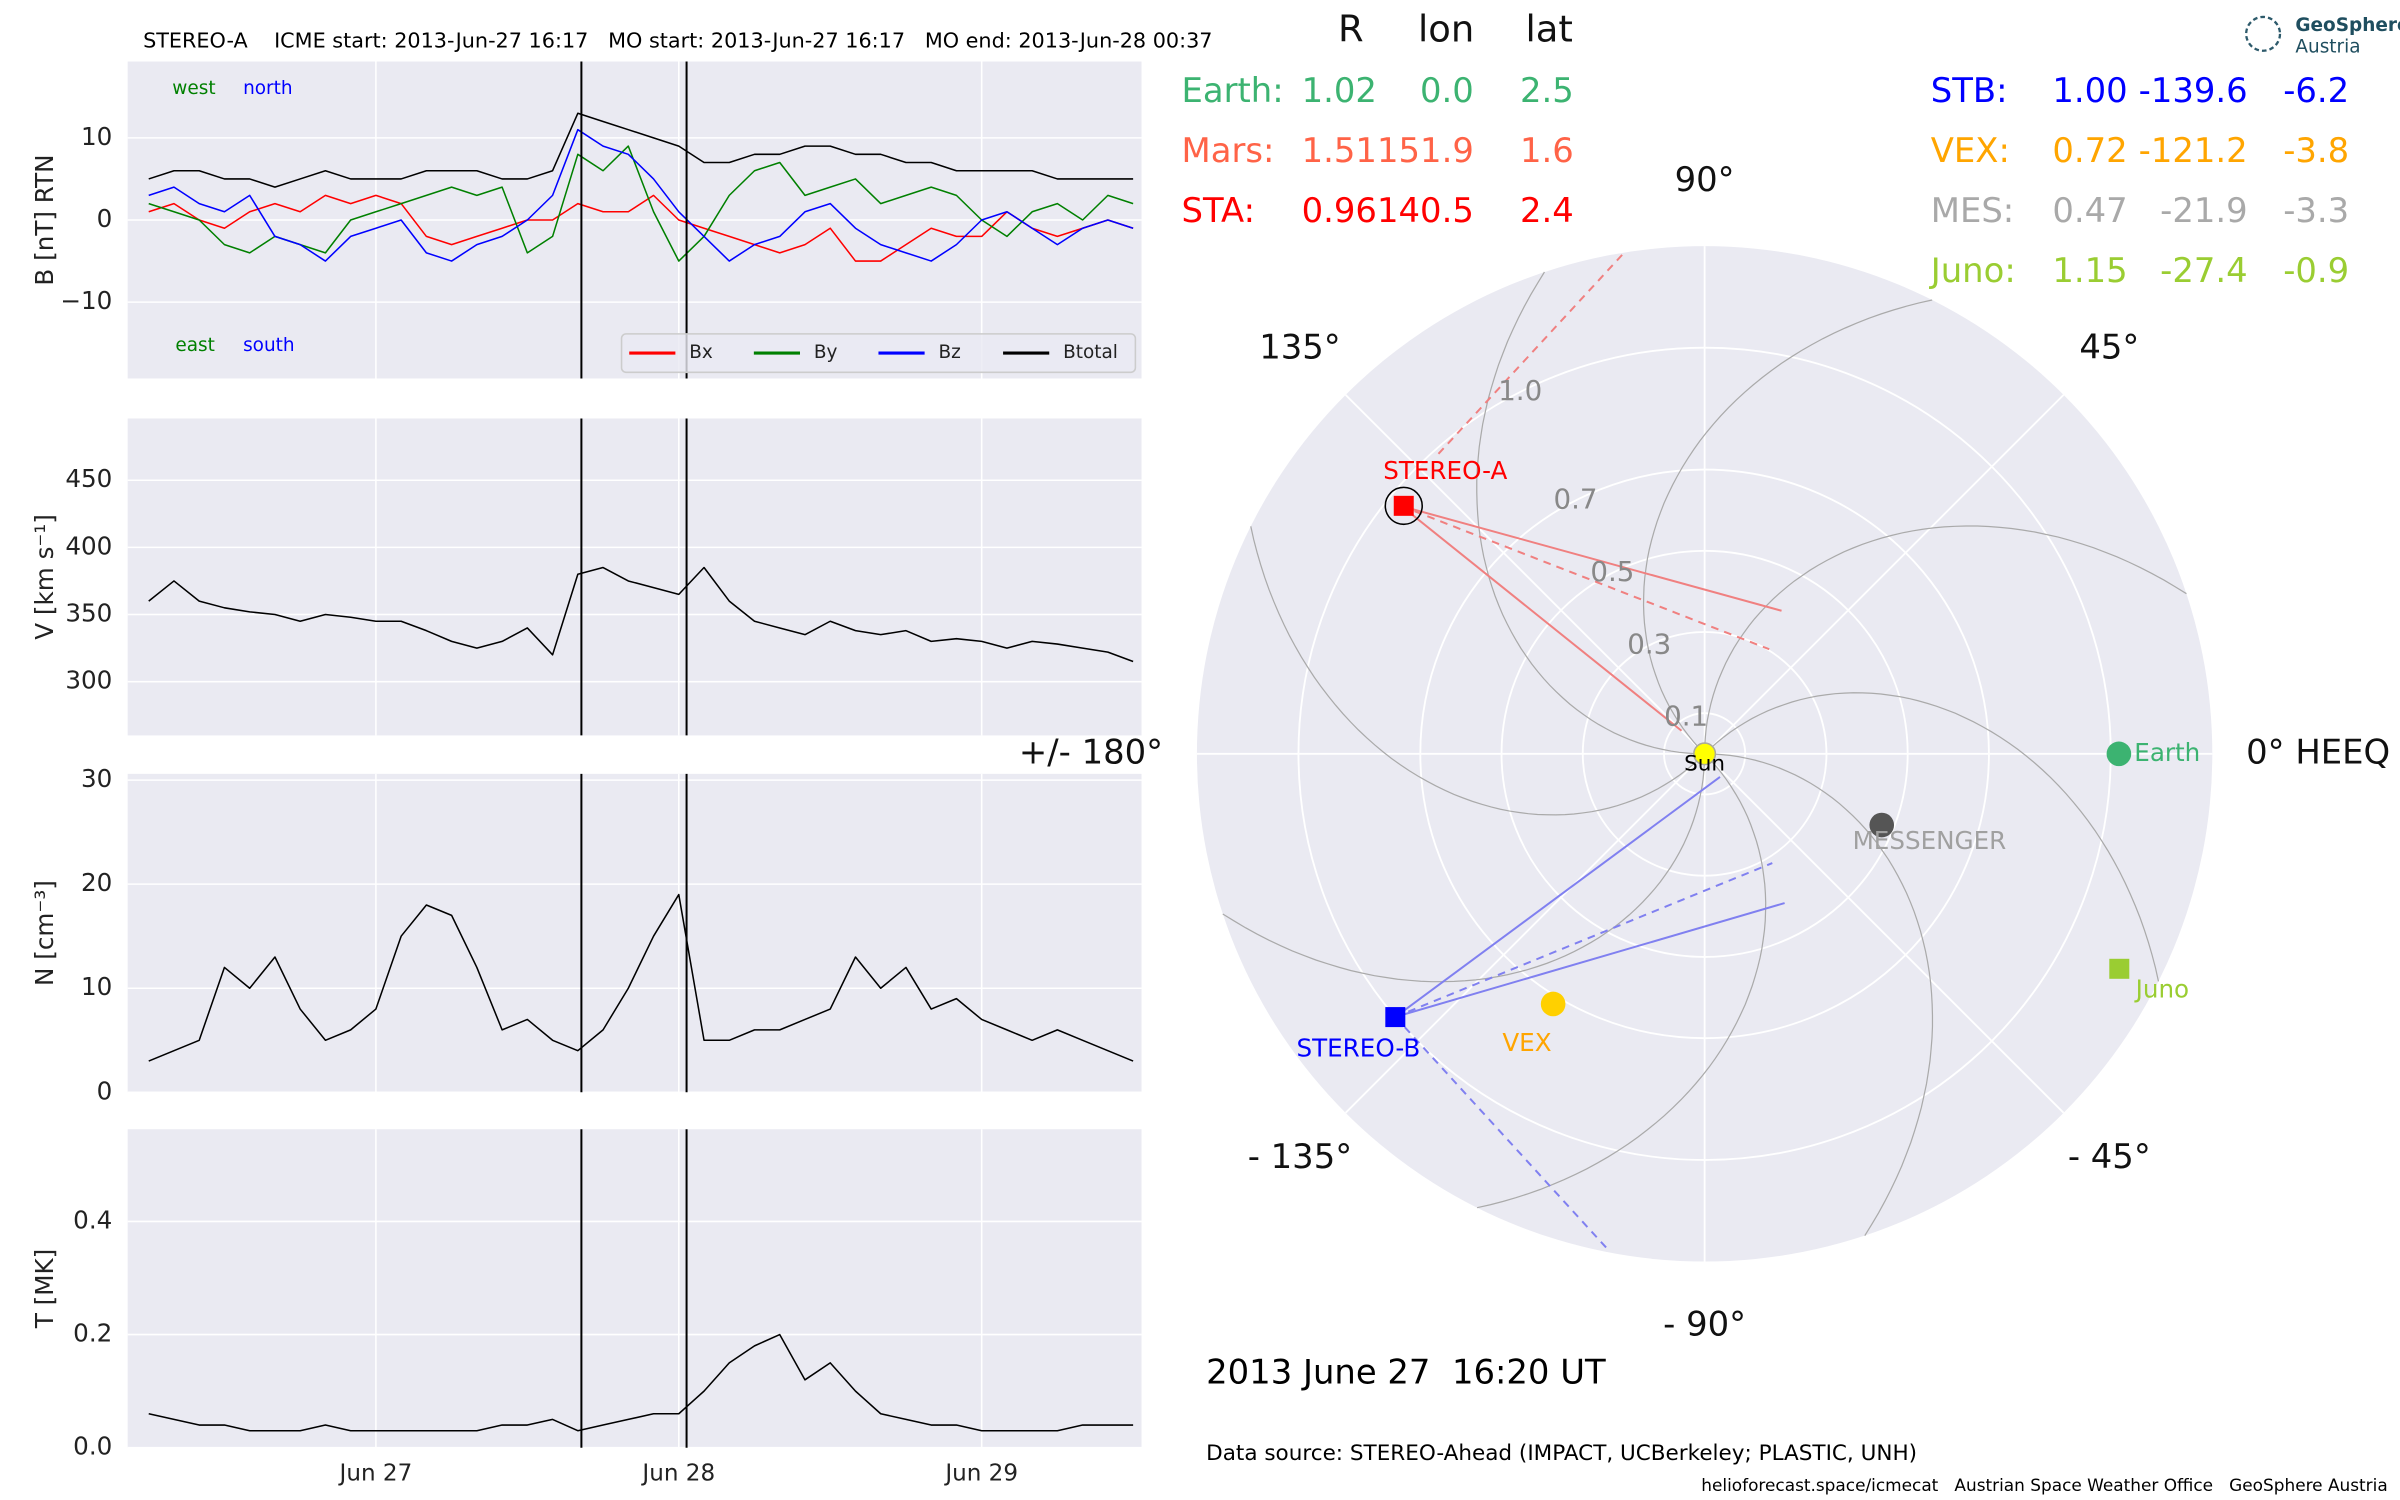  I want to click on y-axis-label: B [nT] RTN, so click(44, 219).